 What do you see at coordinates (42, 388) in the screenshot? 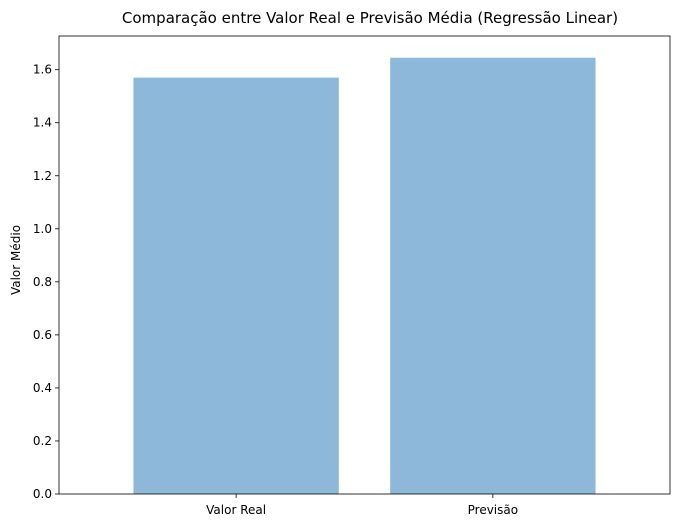
I see `y-tick-label-2: 0.4` at bounding box center [42, 388].